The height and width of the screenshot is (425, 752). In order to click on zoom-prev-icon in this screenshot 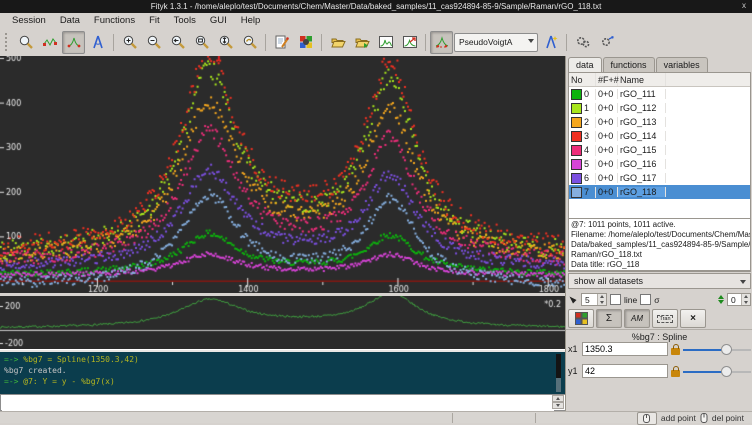, I will do `click(177, 42)`.